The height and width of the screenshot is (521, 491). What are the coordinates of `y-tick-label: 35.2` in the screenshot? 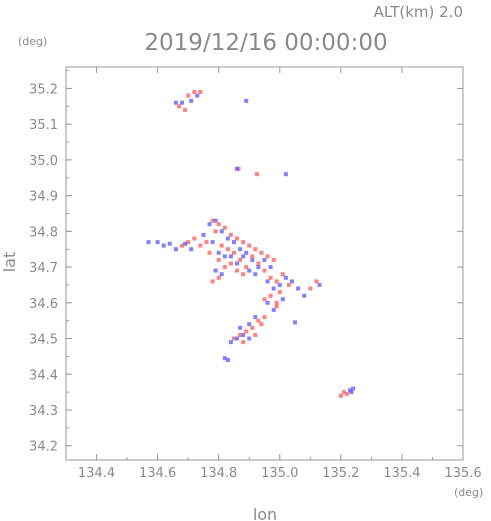 It's located at (43, 89).